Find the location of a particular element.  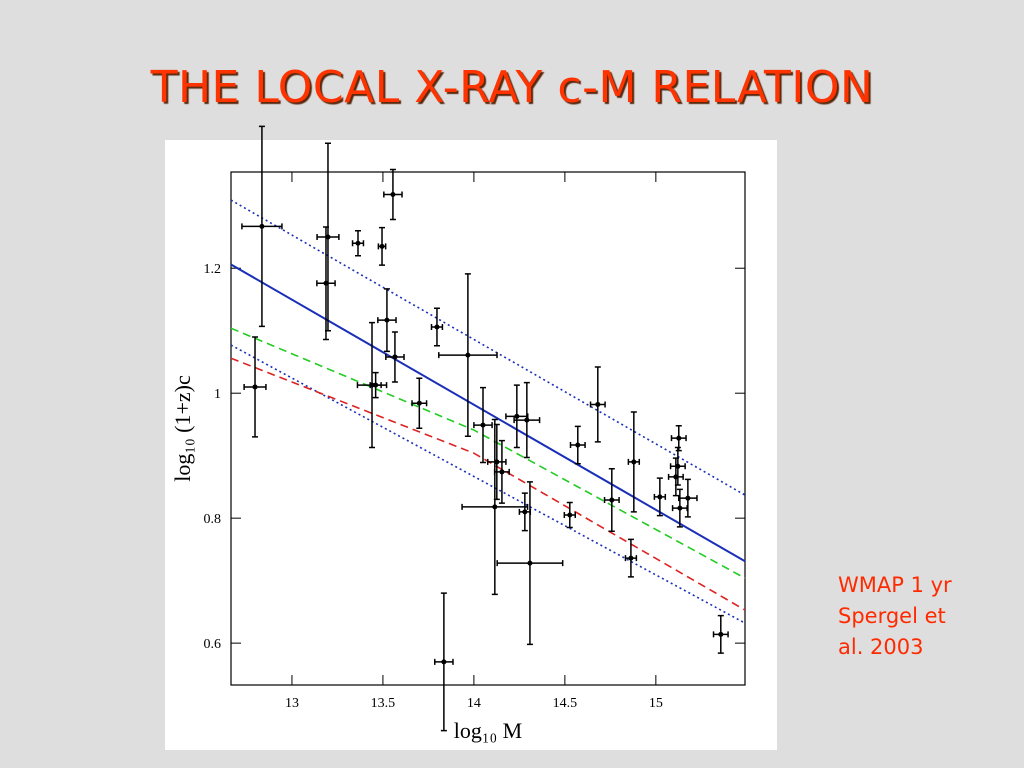

y-tick-label: 0.8 is located at coordinates (213, 519).